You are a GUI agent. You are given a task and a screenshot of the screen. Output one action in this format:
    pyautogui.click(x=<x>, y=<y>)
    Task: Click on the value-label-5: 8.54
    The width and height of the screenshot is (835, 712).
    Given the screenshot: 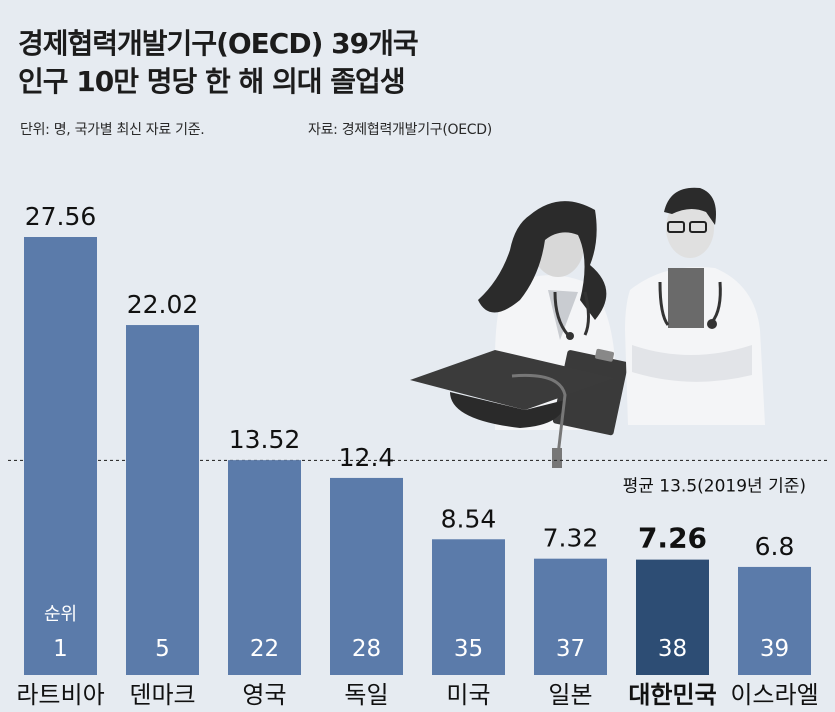 What is the action you would take?
    pyautogui.click(x=469, y=518)
    